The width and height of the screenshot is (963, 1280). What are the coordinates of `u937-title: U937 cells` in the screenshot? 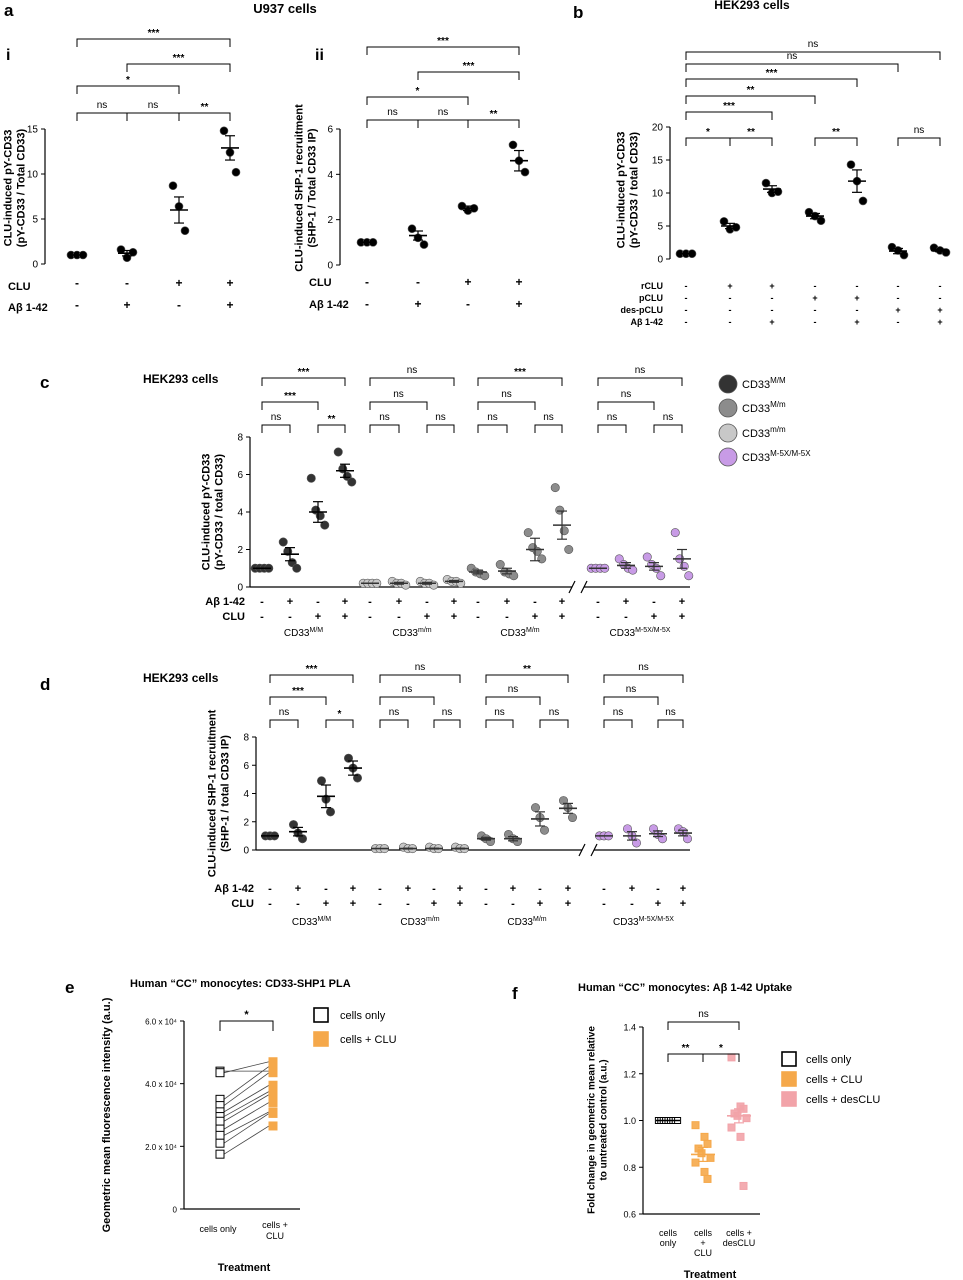 It's located at (285, 8).